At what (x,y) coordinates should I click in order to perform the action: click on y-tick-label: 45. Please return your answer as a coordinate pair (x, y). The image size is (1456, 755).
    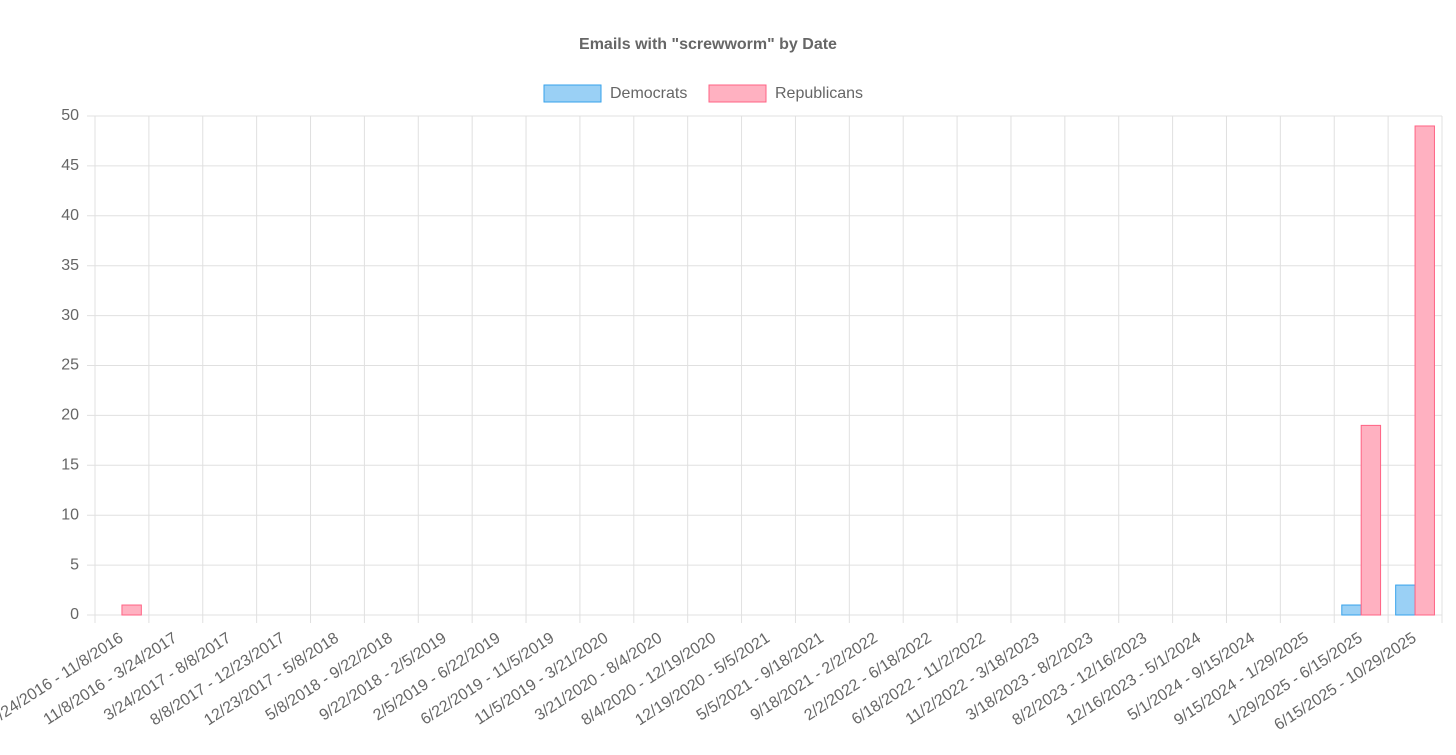
    Looking at the image, I should click on (70, 165).